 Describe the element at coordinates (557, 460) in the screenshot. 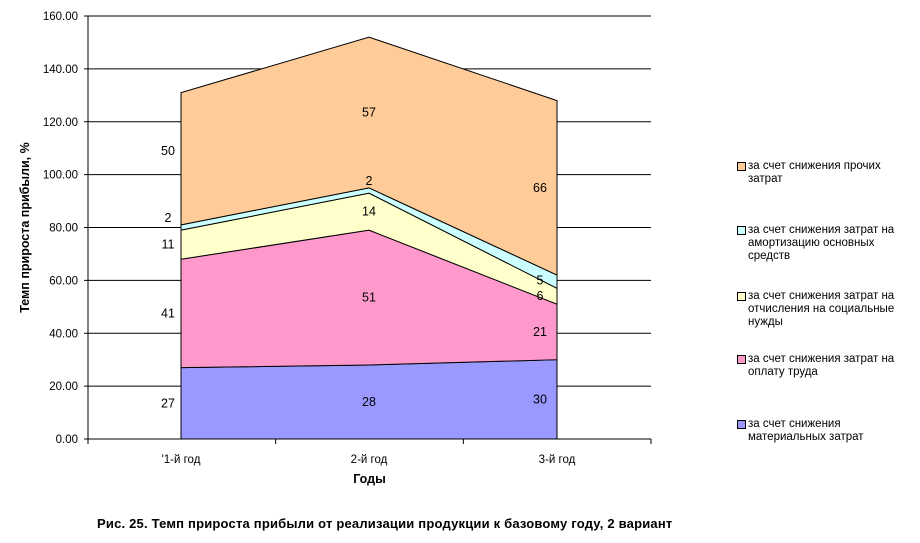

I see `x-tick-label: 3-й год` at that location.